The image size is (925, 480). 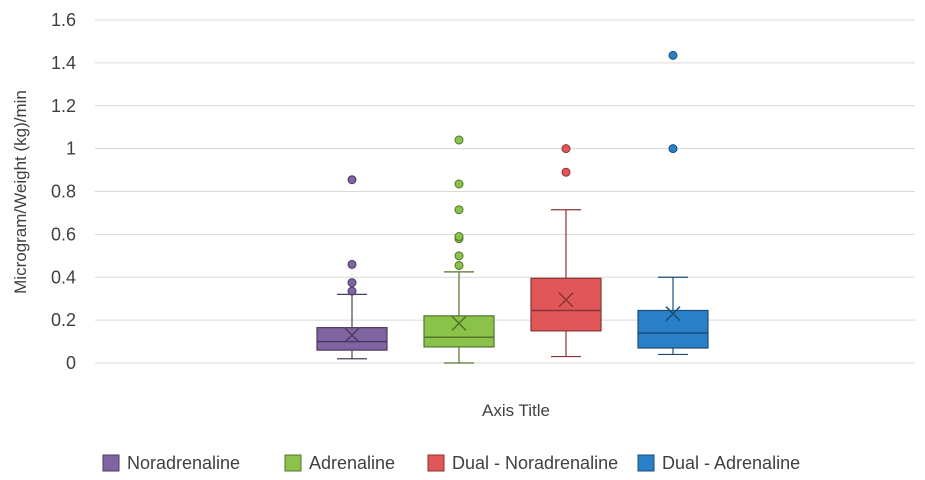 I want to click on y-tick-label: 1.2, so click(x=63, y=106).